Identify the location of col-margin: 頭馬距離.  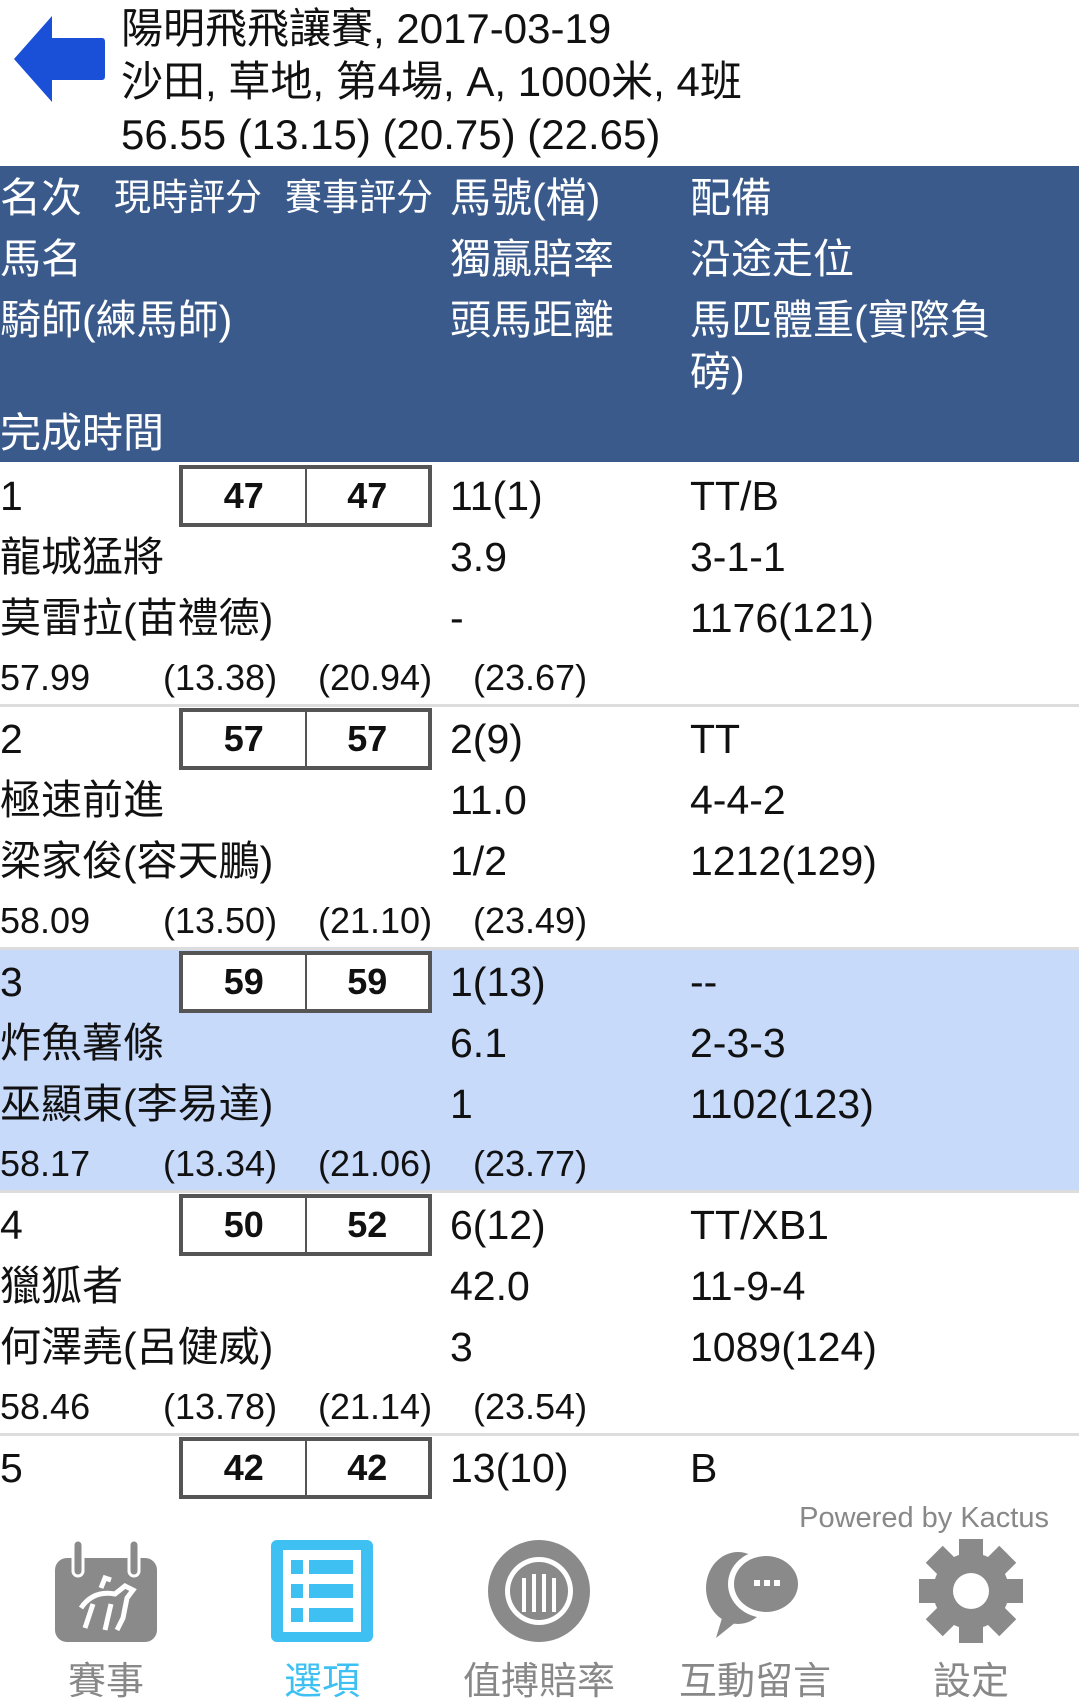
(532, 320).